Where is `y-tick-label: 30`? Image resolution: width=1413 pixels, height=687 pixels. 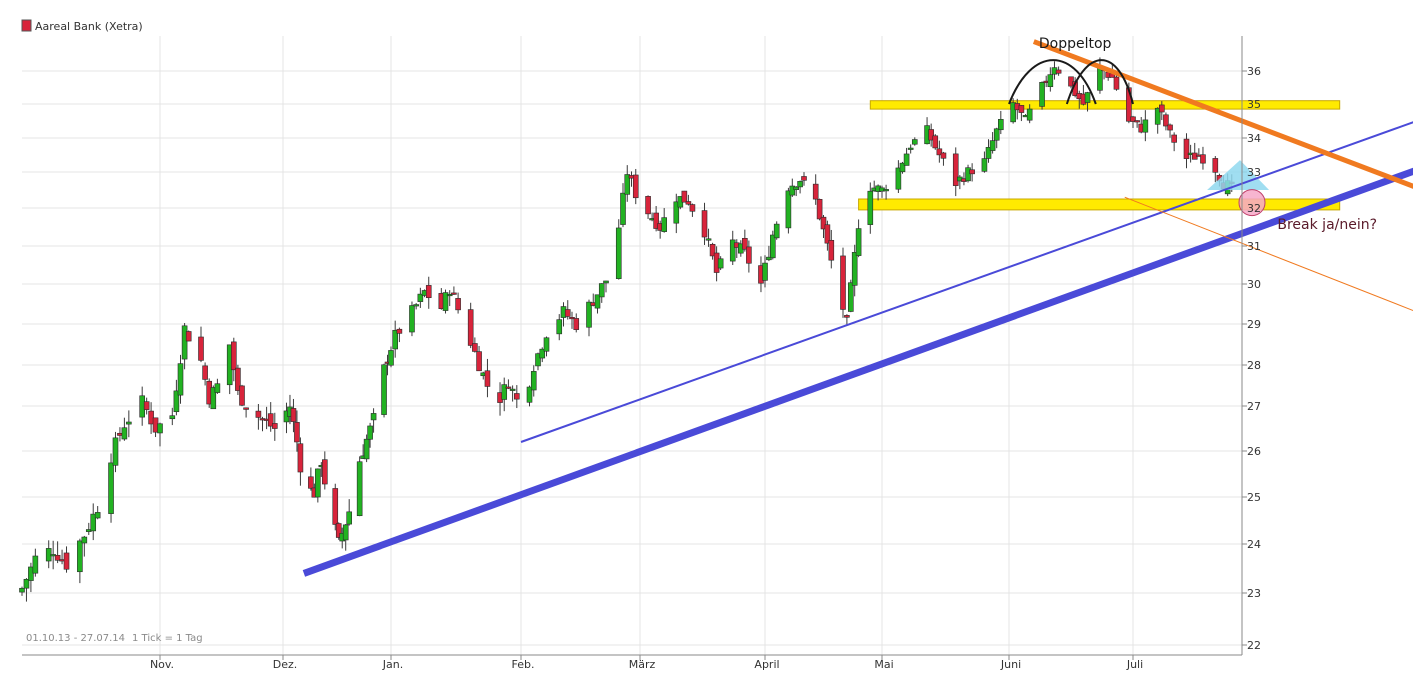 y-tick-label: 30 is located at coordinates (1254, 284).